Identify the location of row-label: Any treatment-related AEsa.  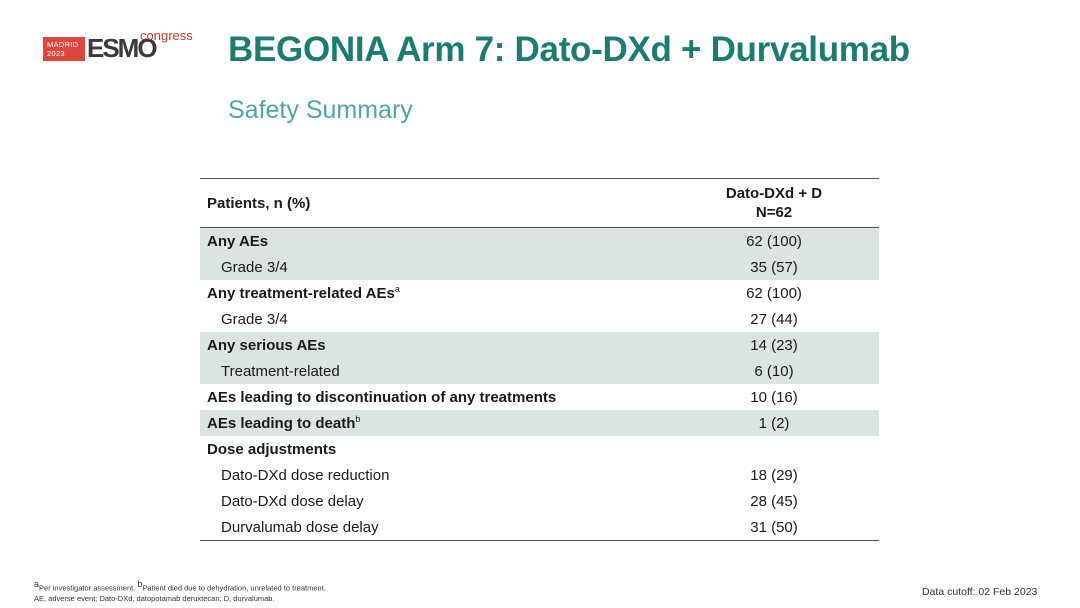
(303, 293).